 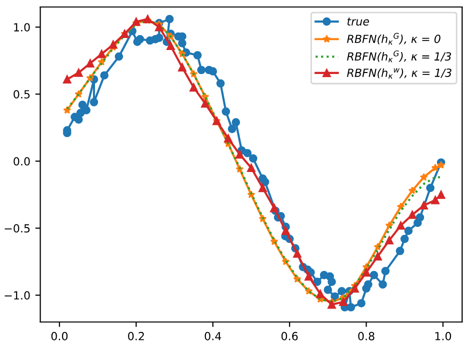 I want to click on x-tick-label: 1.0, so click(x=443, y=336).